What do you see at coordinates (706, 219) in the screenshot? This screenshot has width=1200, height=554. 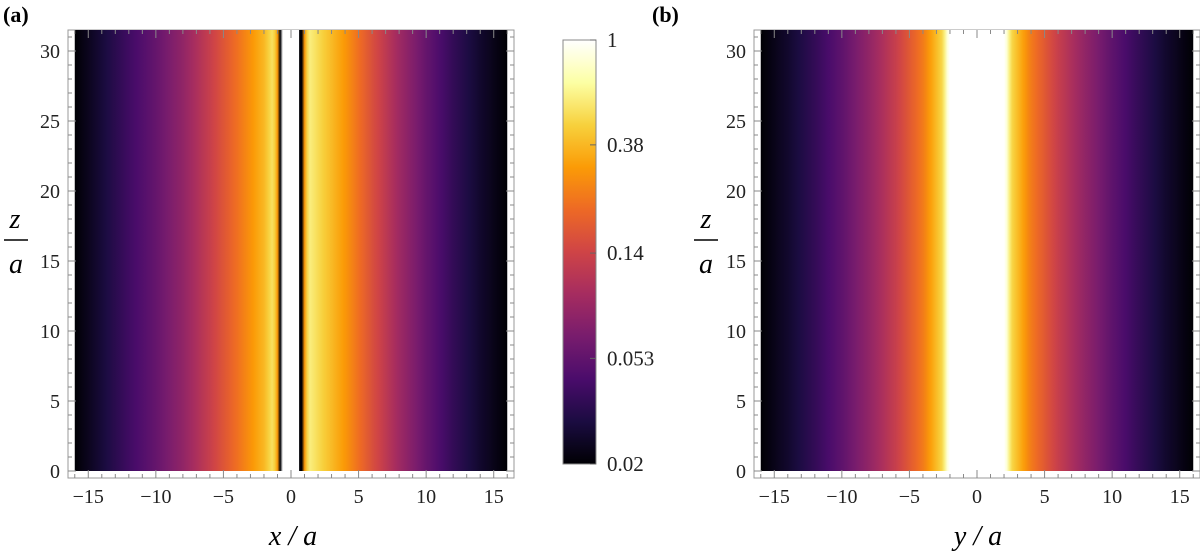 I see `panel-b-y-axis-label-numerator: z` at bounding box center [706, 219].